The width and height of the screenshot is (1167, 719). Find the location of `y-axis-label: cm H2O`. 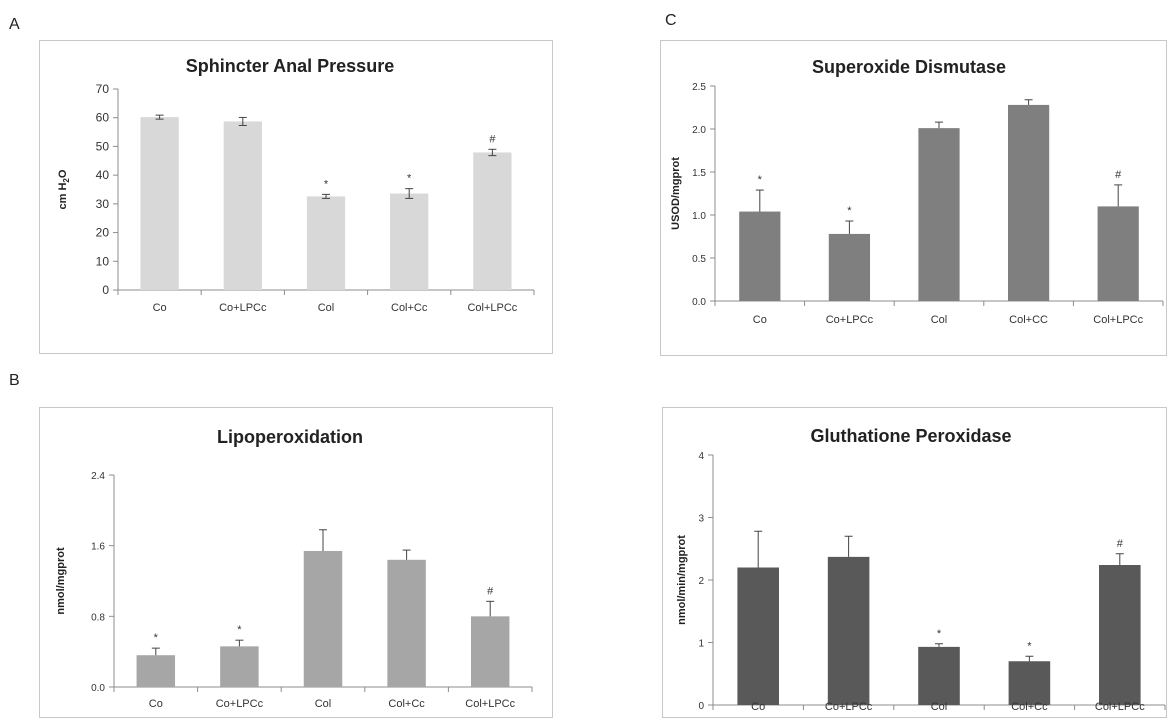

y-axis-label: cm H2O is located at coordinates (64, 189).